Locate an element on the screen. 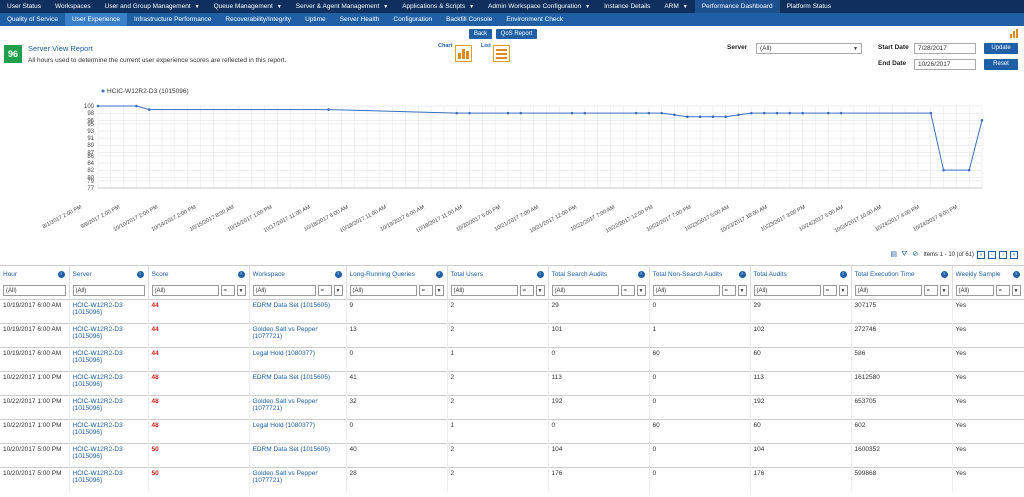 This screenshot has width=1024, height=497. topnav-item-10: Platform Status is located at coordinates (809, 6).